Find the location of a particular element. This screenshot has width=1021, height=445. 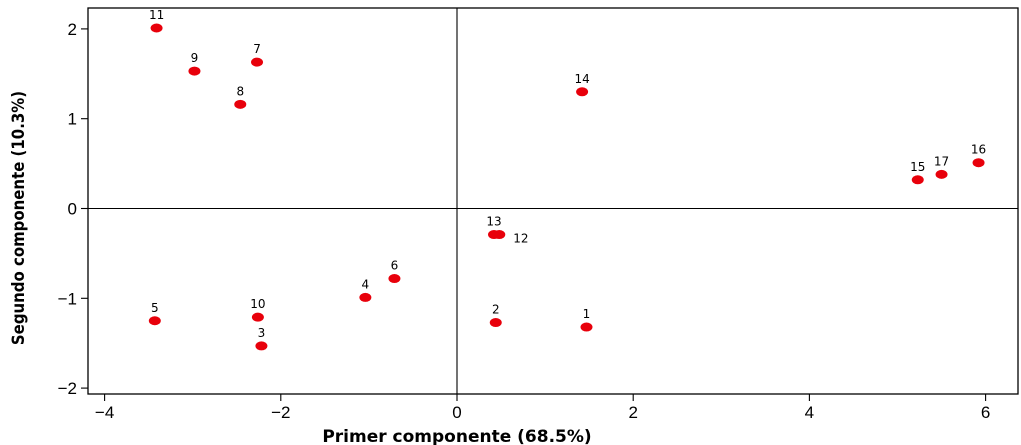

x-axis-ticks: −4 −2 0 2 4 6 is located at coordinates (542, 408).